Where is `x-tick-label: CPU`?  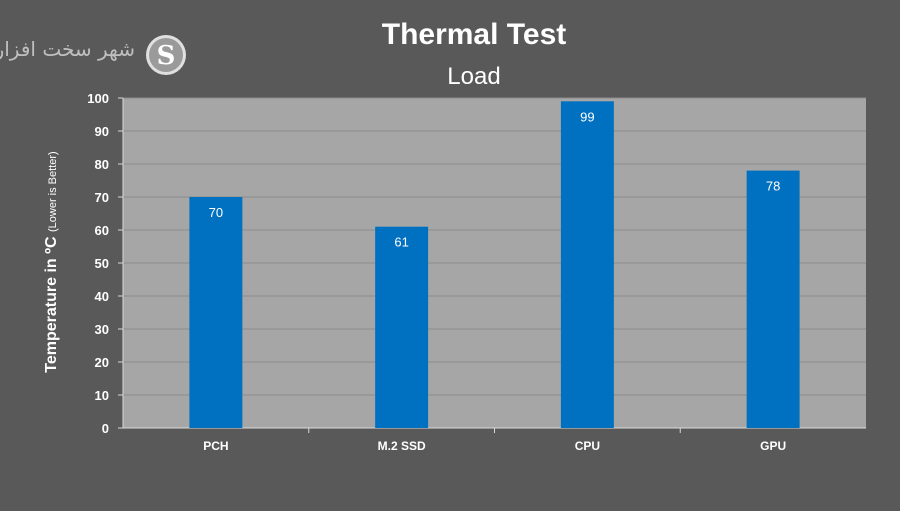
x-tick-label: CPU is located at coordinates (587, 446).